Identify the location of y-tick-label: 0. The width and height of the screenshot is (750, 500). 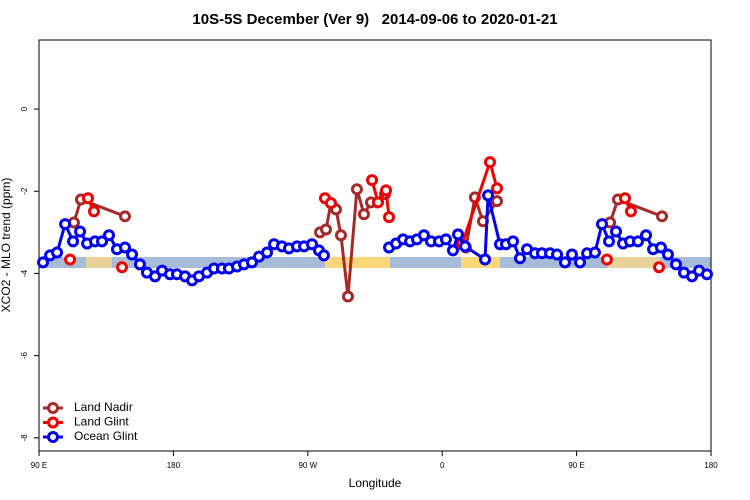
(24, 108).